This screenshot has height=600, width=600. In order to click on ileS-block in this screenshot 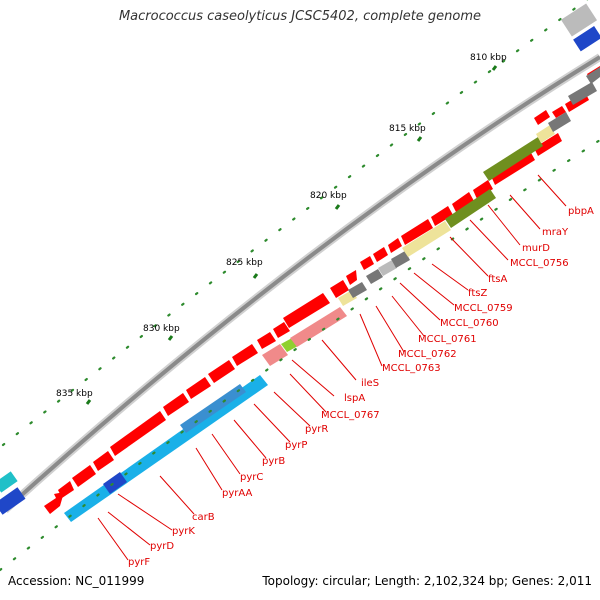, I will do `click(318, 327)`.